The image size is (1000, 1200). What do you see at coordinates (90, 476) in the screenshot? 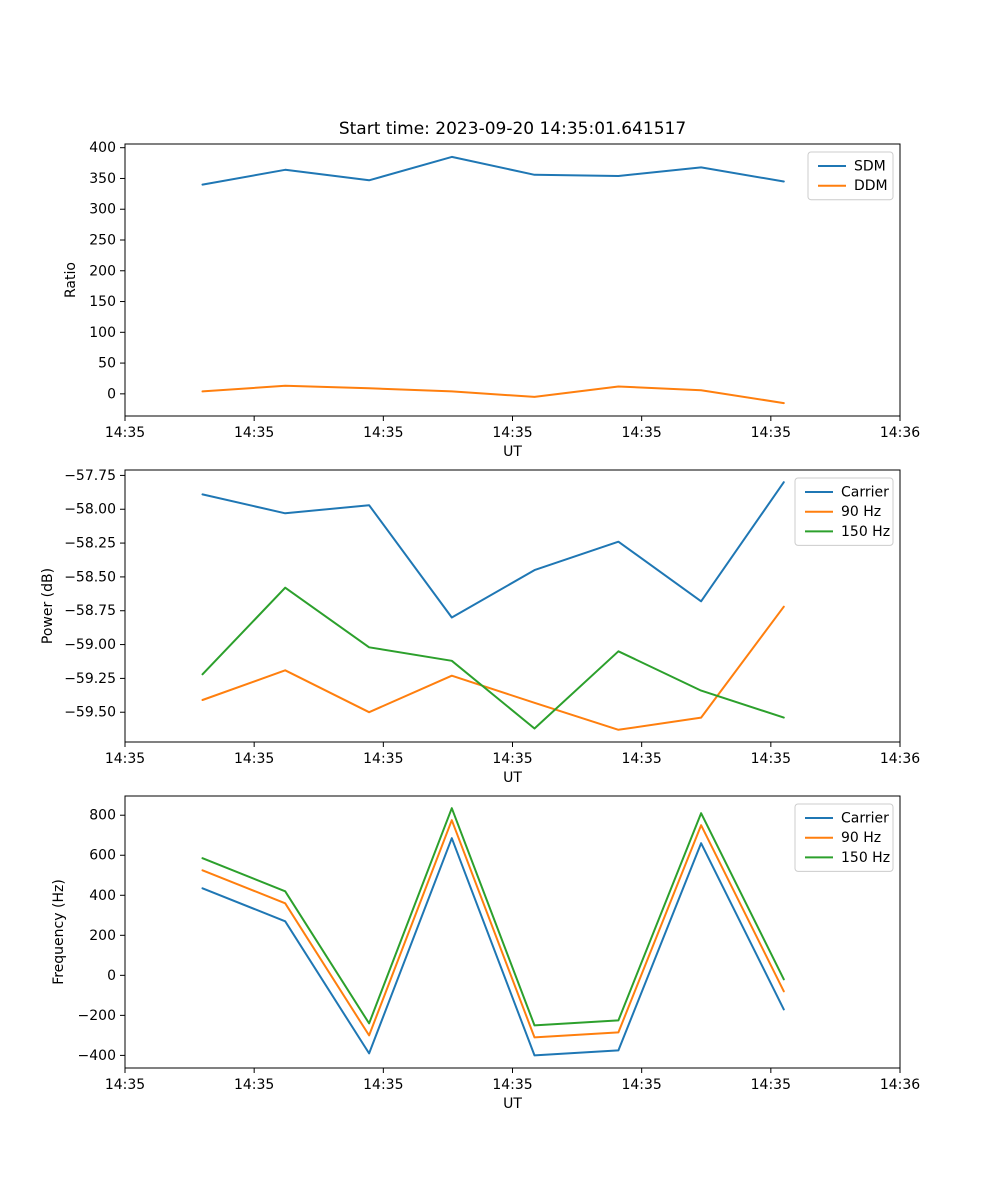
I see `y-tick-label: −57.75` at bounding box center [90, 476].